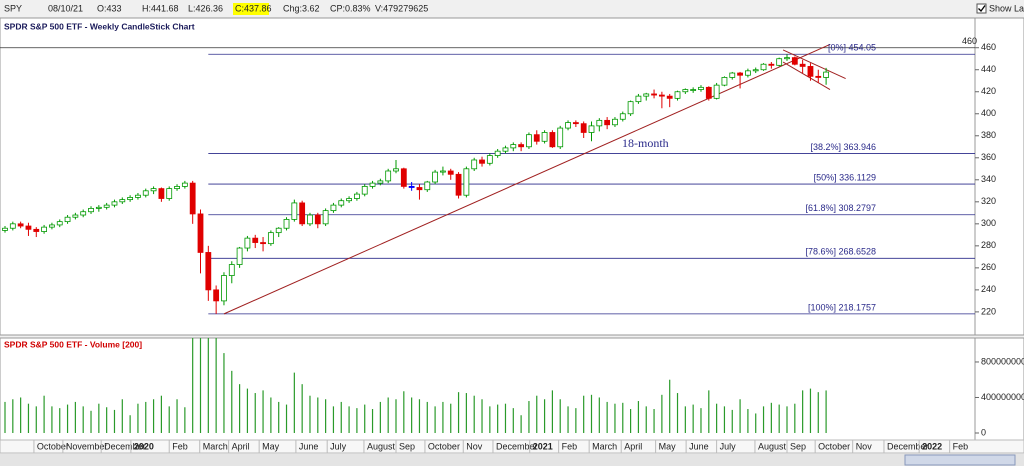  What do you see at coordinates (1006, 8) in the screenshot?
I see `show-last-label: Show Last` at bounding box center [1006, 8].